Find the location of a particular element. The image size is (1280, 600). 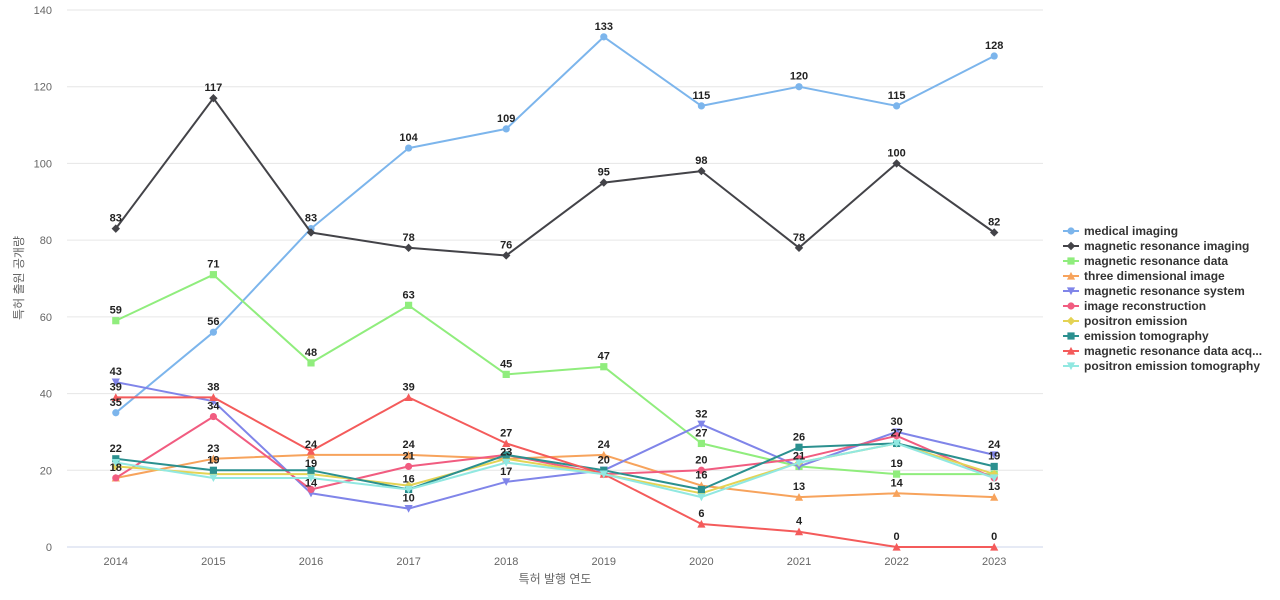

legend-label: magnetic resonance system is located at coordinates (1164, 291).